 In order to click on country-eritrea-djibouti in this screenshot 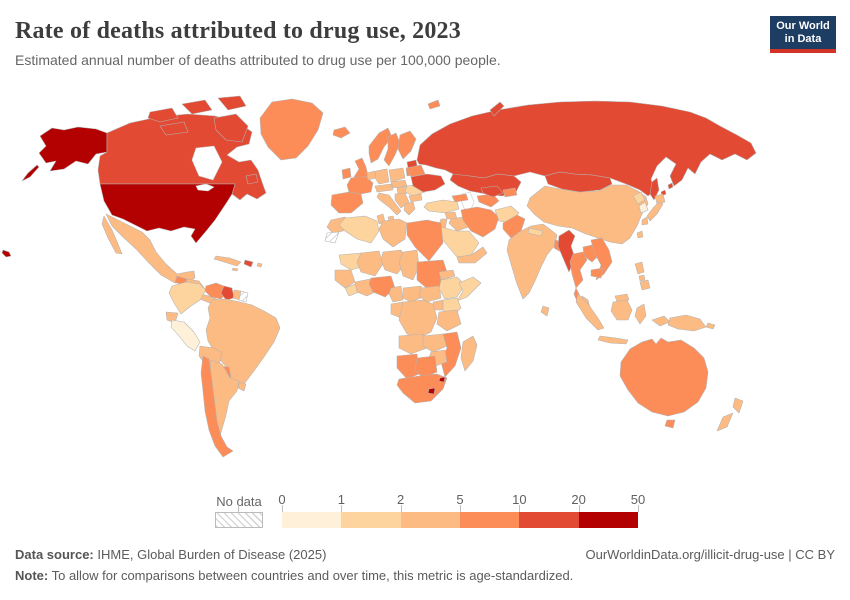, I will do `click(447, 275)`.